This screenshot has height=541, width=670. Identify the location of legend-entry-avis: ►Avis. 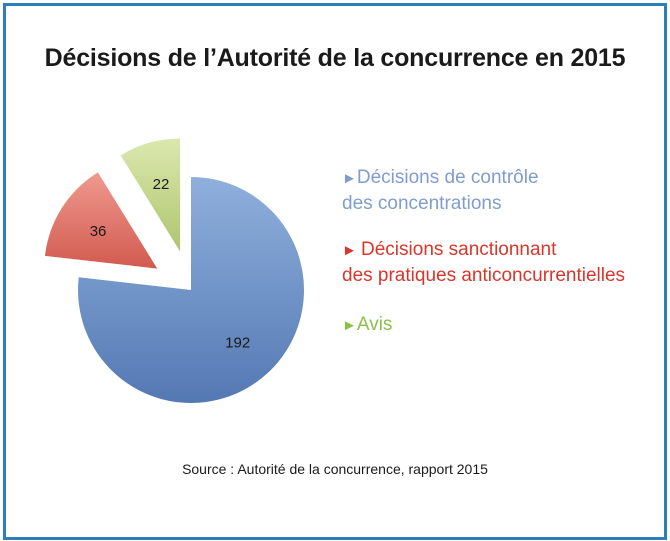
(367, 324).